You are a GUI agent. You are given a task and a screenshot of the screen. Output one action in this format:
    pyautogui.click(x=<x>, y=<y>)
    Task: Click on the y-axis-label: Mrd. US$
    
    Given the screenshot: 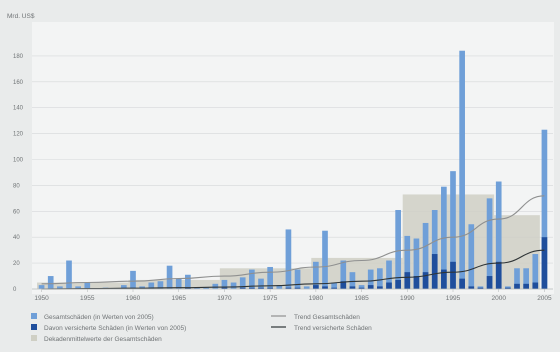 What is the action you would take?
    pyautogui.click(x=21, y=16)
    